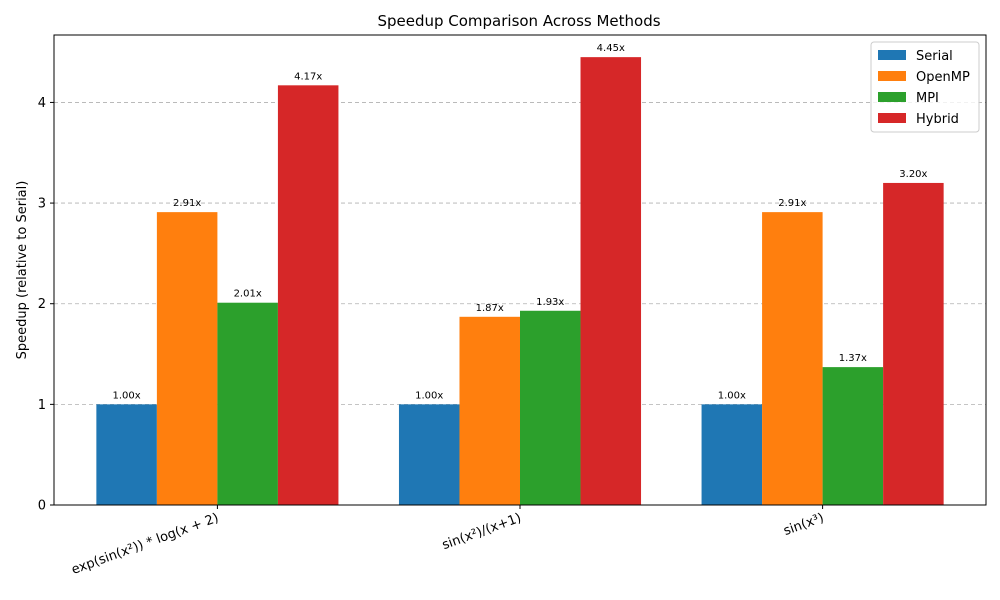 Image resolution: width=1000 pixels, height=600 pixels. What do you see at coordinates (804, 525) in the screenshot?
I see `x-tick-label: sin(x³)` at bounding box center [804, 525].